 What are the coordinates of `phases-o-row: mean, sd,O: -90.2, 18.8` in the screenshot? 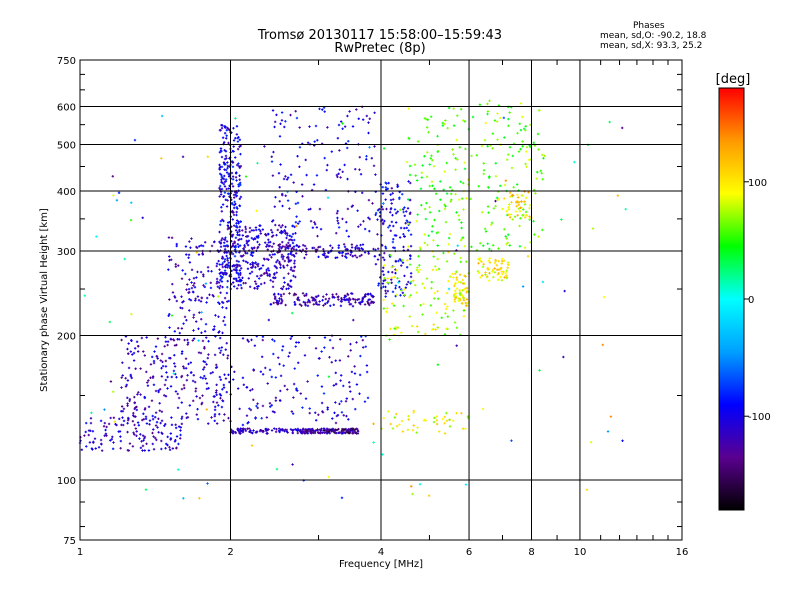 It's located at (675, 36).